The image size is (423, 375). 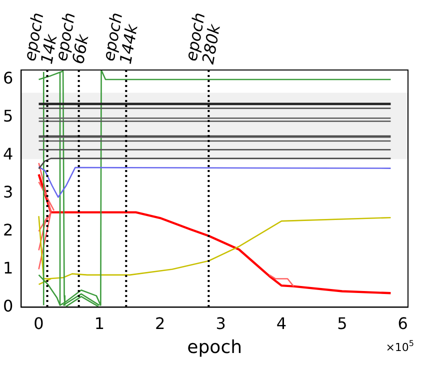 What do you see at coordinates (281, 323) in the screenshot?
I see `x-tick-label: 4` at bounding box center [281, 323].